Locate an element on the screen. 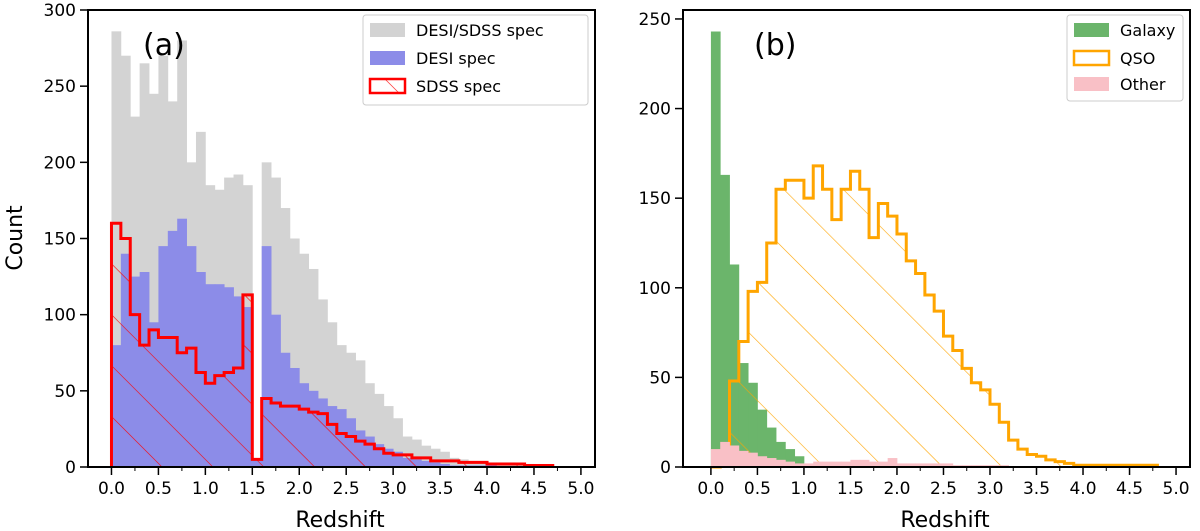 The width and height of the screenshot is (1200, 531). panel-a-legend-box is located at coordinates (475, 60).